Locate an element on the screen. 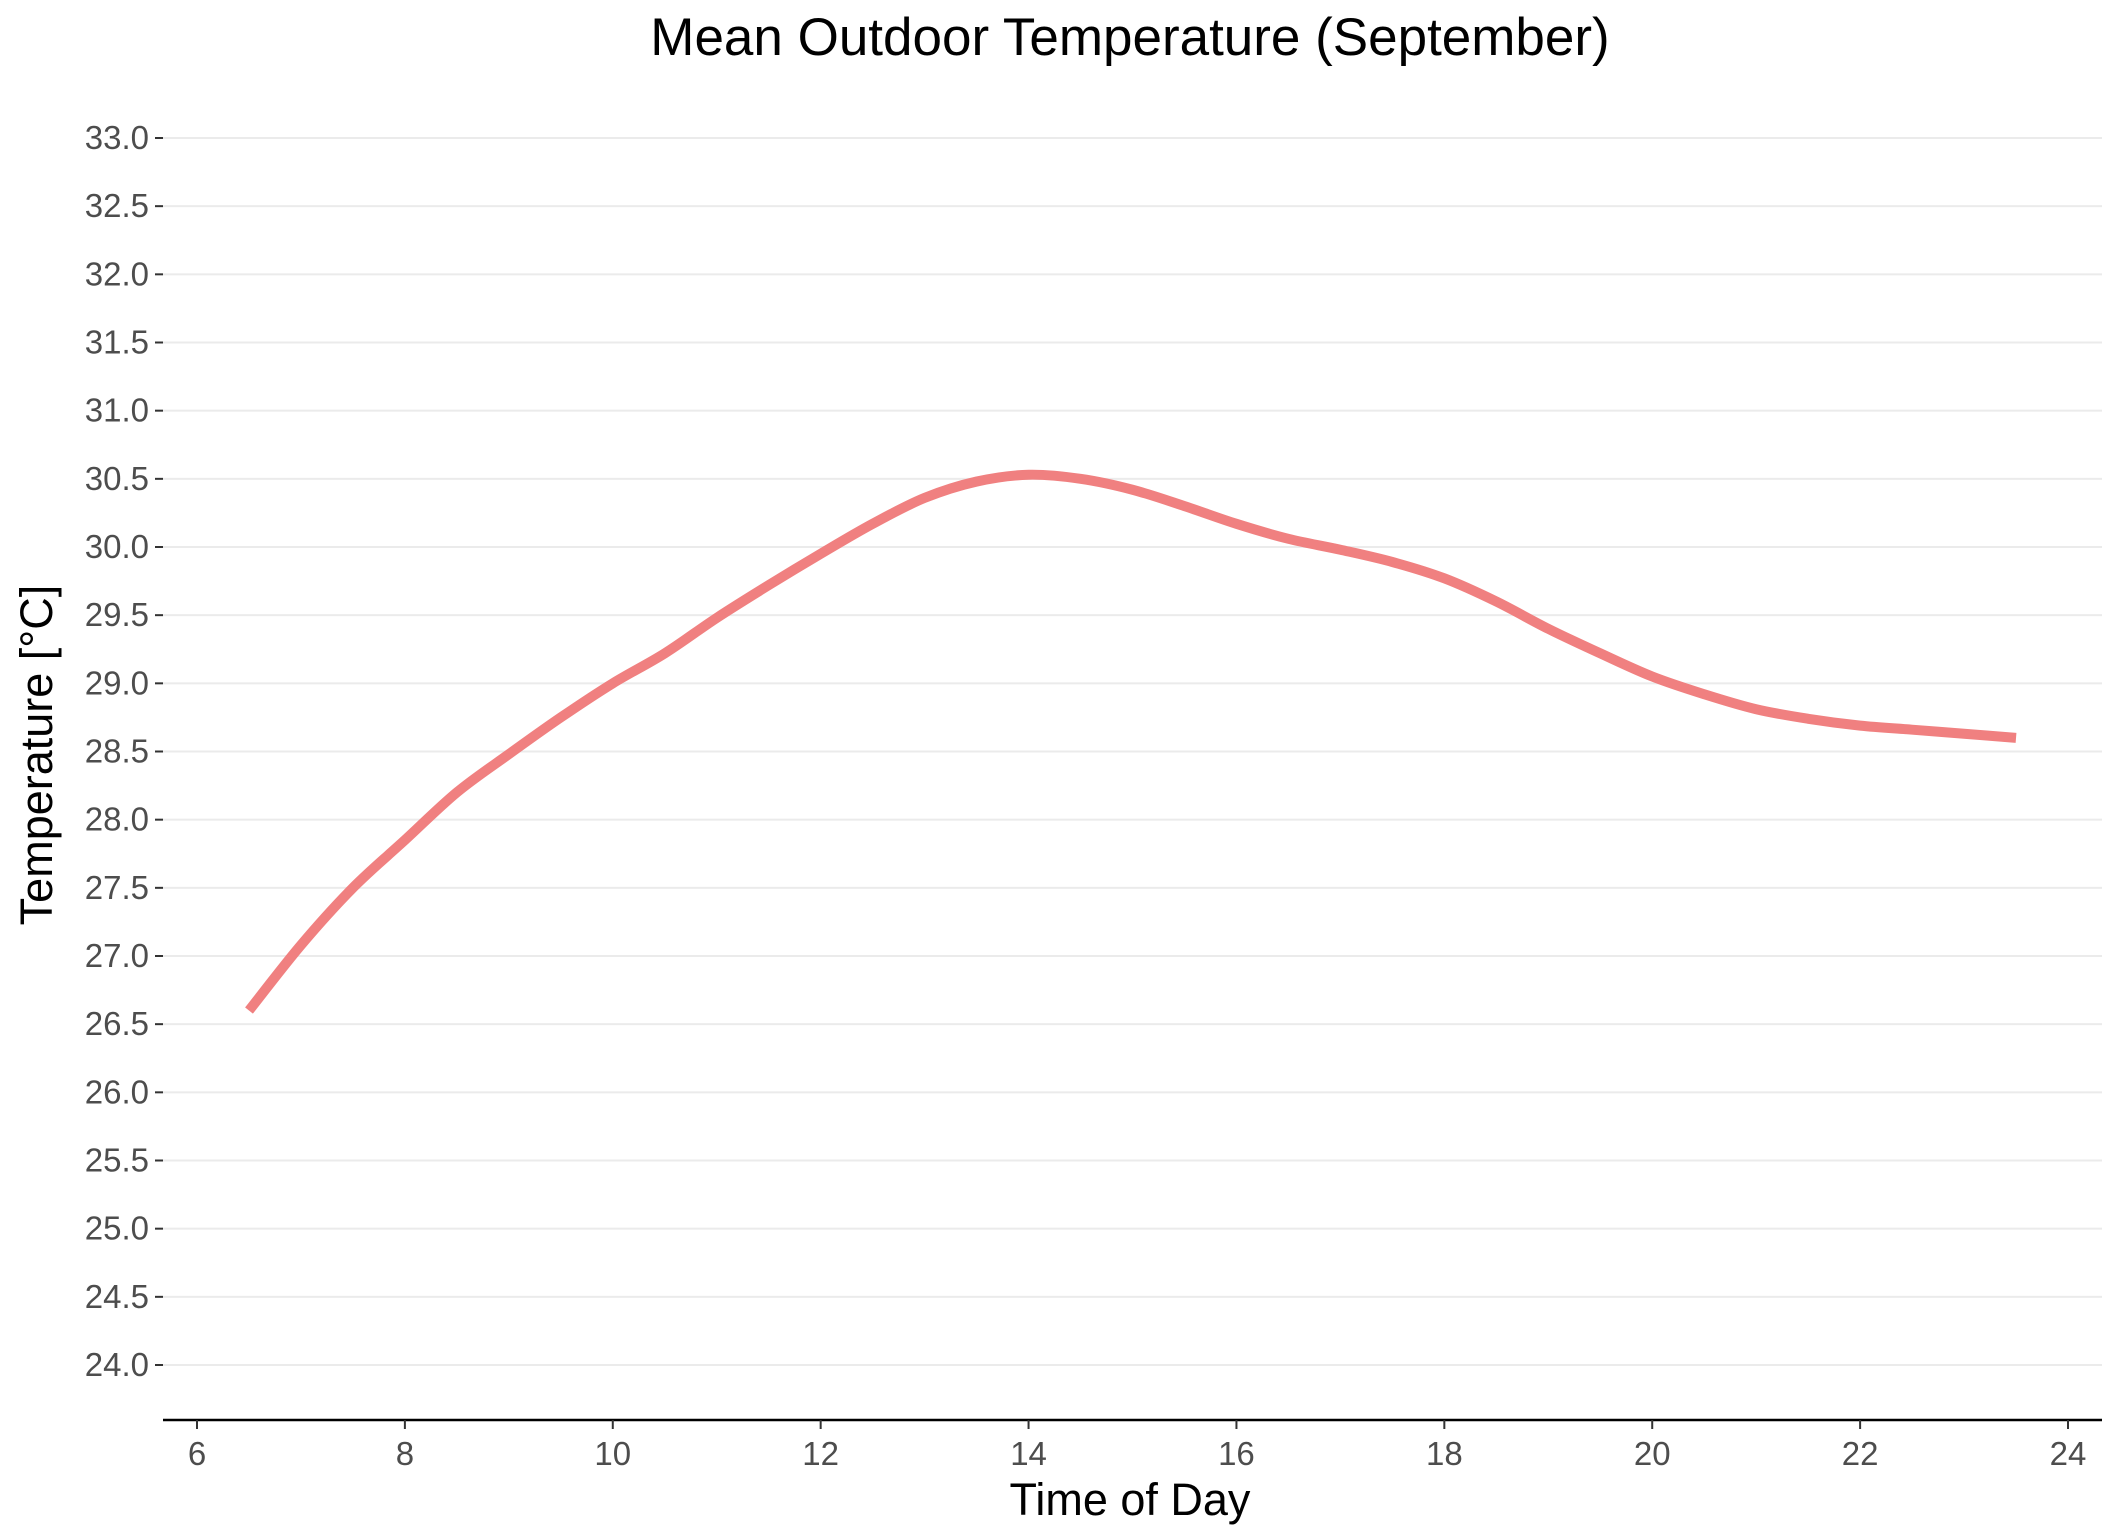 Image resolution: width=2112 pixels, height=1536 pixels. x-tick-label: 10 is located at coordinates (612, 1453).